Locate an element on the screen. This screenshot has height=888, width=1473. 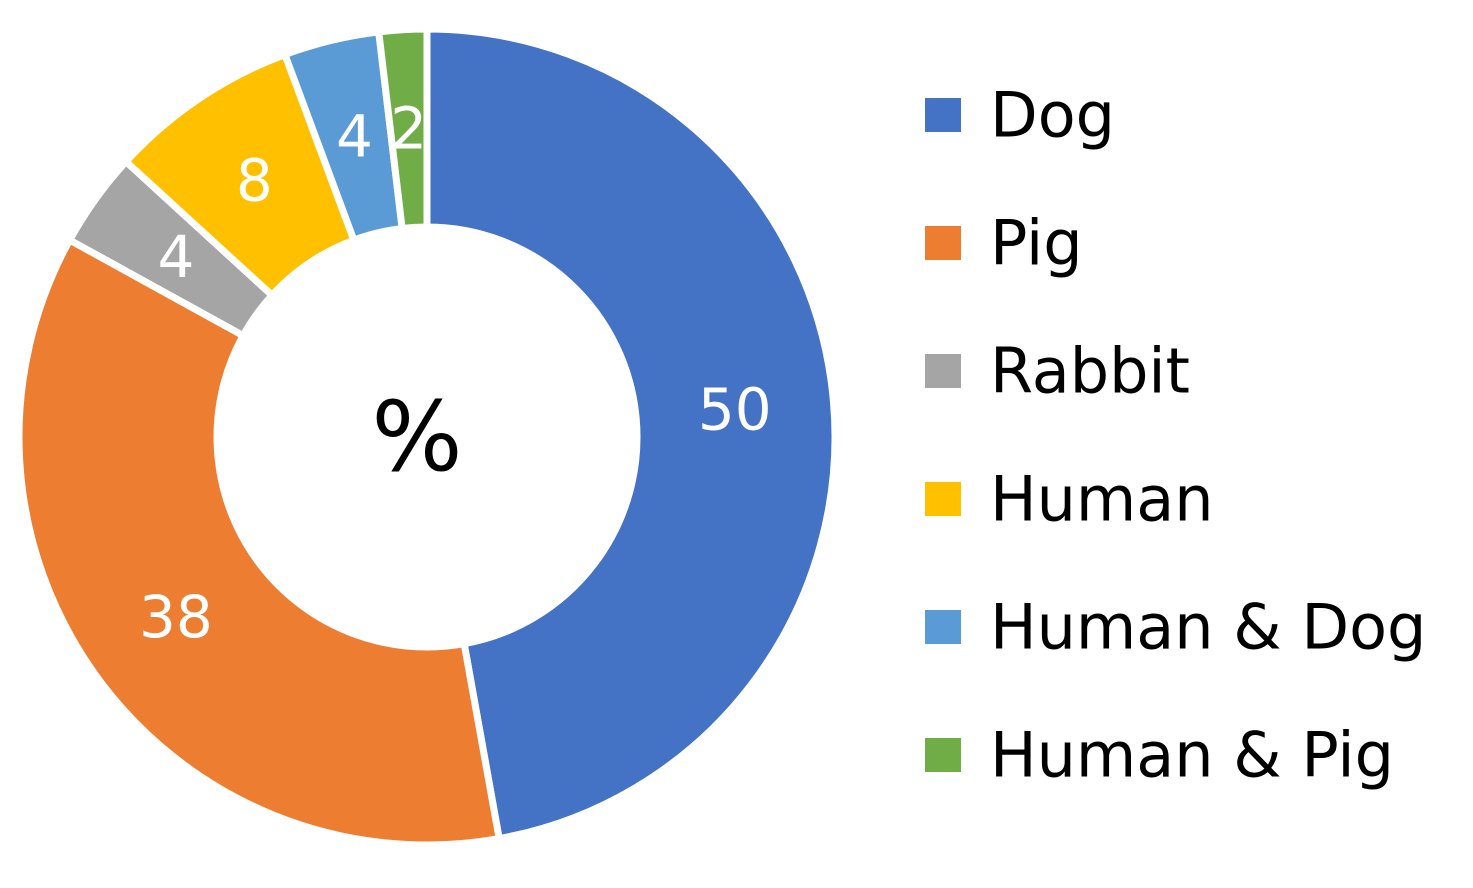
legend-label: Human is located at coordinates (1102, 499).